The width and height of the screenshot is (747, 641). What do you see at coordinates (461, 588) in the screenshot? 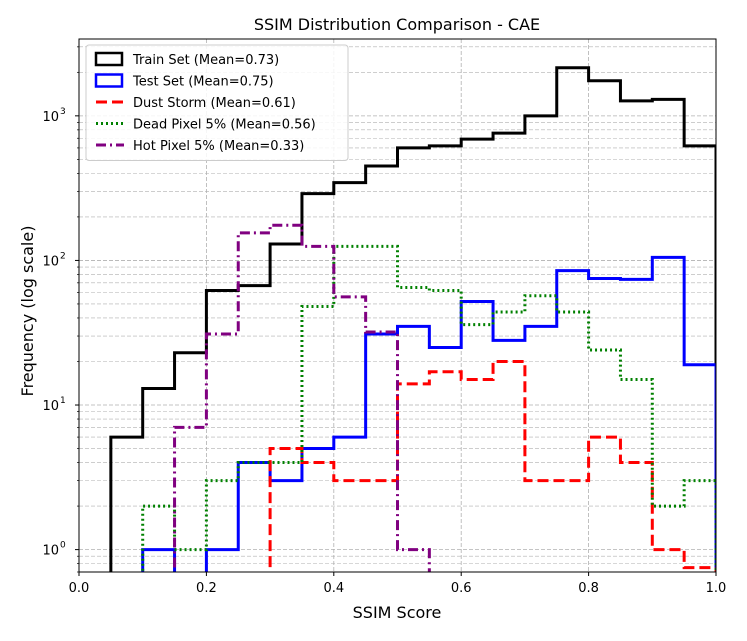
I see `x-tick-label: 0.6` at bounding box center [461, 588].